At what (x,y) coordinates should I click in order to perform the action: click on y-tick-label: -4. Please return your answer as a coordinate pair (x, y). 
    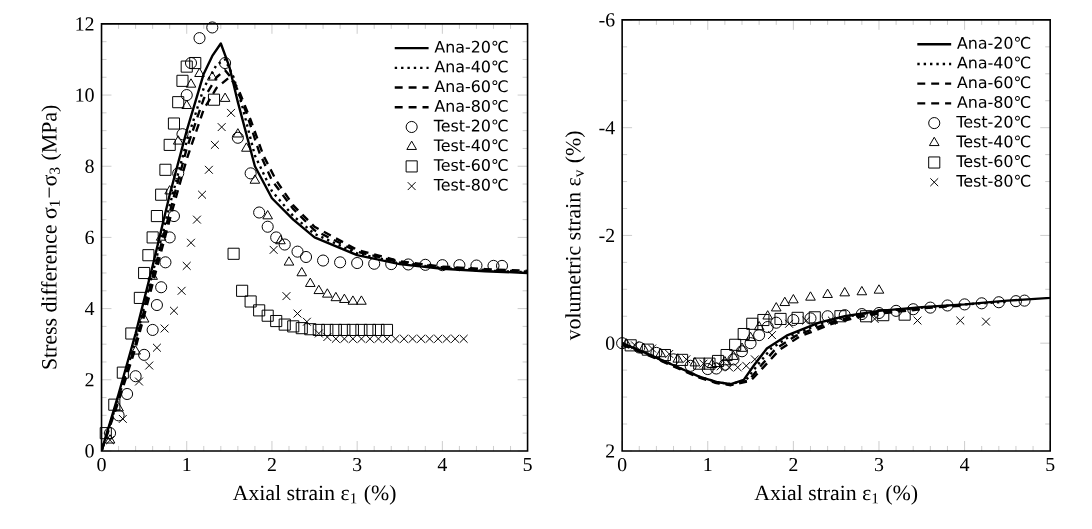
    Looking at the image, I should click on (607, 128).